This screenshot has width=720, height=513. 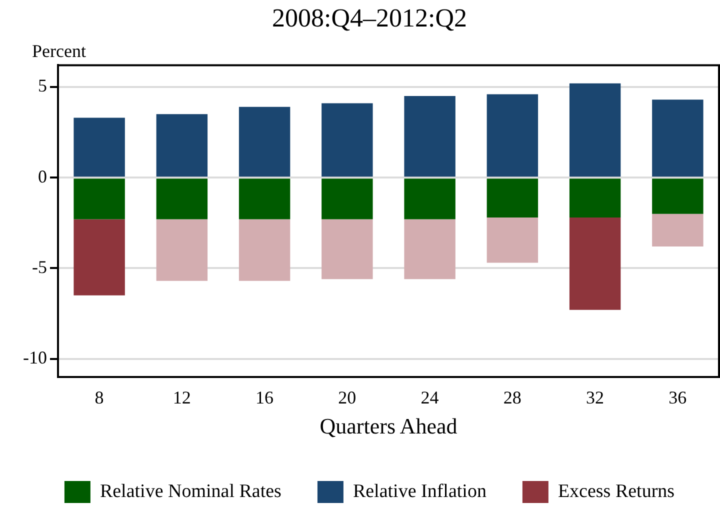 What do you see at coordinates (191, 491) in the screenshot?
I see `legend-label: Relative Nominal Rates` at bounding box center [191, 491].